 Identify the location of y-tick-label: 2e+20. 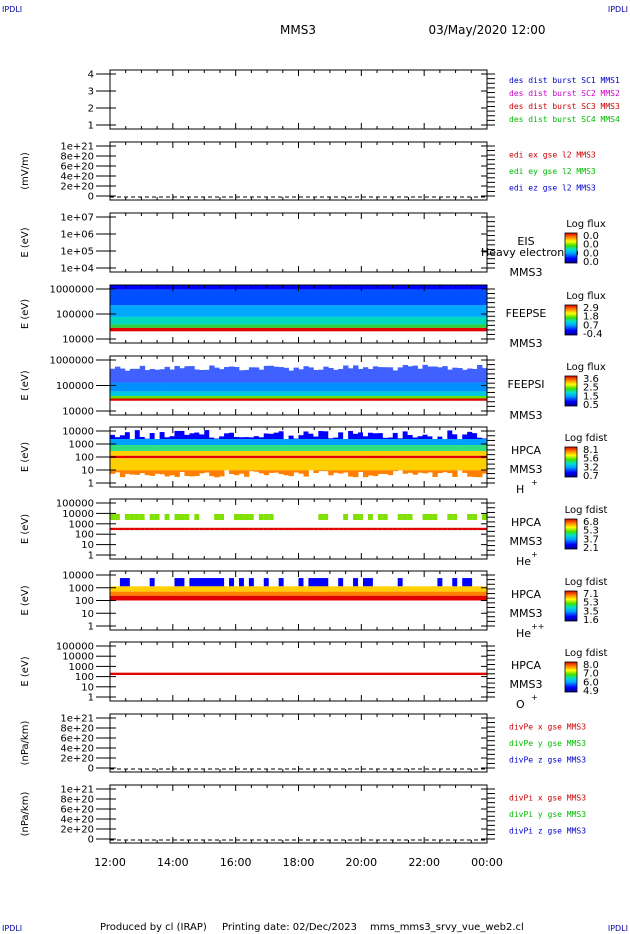
(77, 187).